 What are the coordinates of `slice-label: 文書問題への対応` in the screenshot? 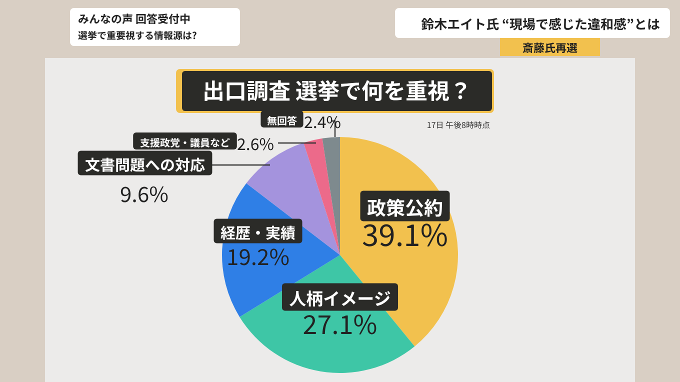 It's located at (145, 165).